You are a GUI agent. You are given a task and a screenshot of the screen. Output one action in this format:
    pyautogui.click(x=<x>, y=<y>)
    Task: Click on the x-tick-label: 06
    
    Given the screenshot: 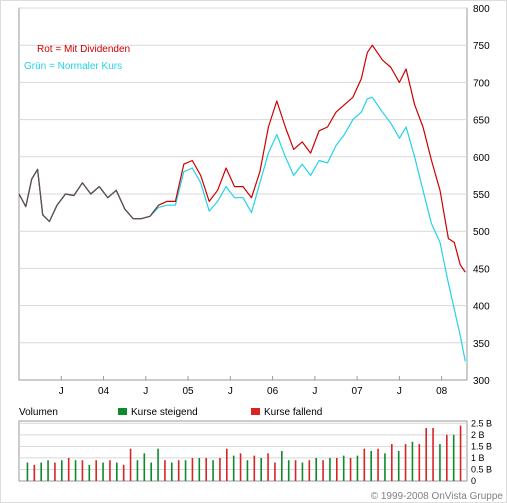 What is the action you would take?
    pyautogui.click(x=273, y=391)
    